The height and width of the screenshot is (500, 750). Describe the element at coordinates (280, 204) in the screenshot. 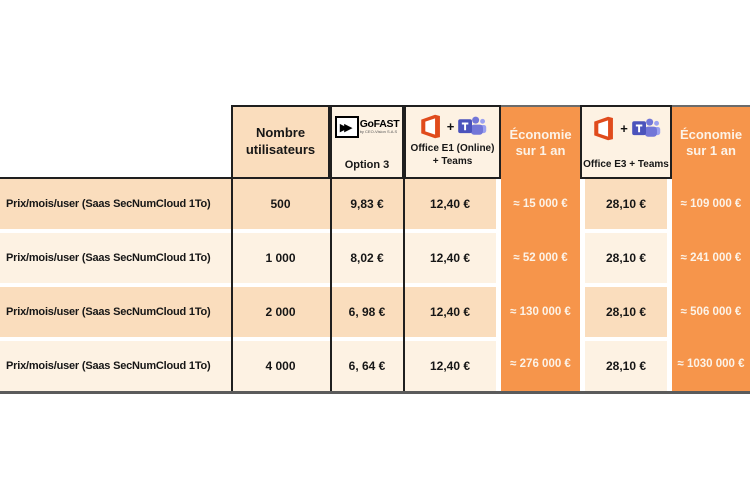

I see `users-count: 500` at that location.